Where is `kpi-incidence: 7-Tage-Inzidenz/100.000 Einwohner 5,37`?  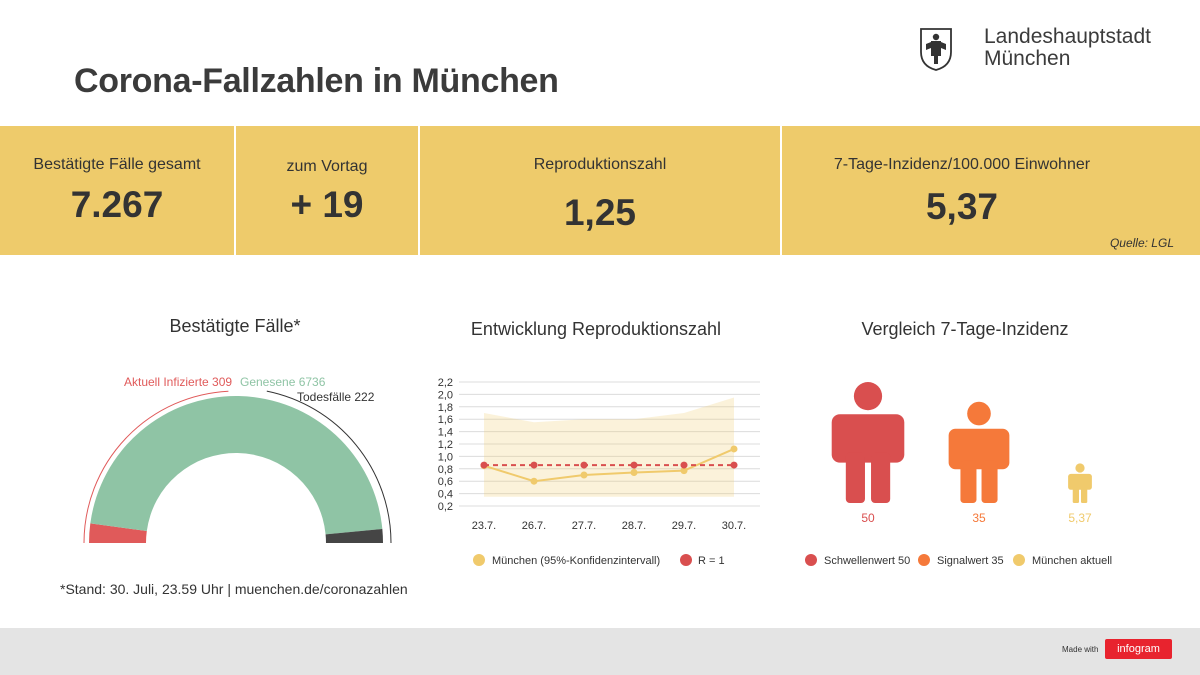
kpi-incidence: 7-Tage-Inzidenz/100.000 Einwohner 5,37 is located at coordinates (962, 190).